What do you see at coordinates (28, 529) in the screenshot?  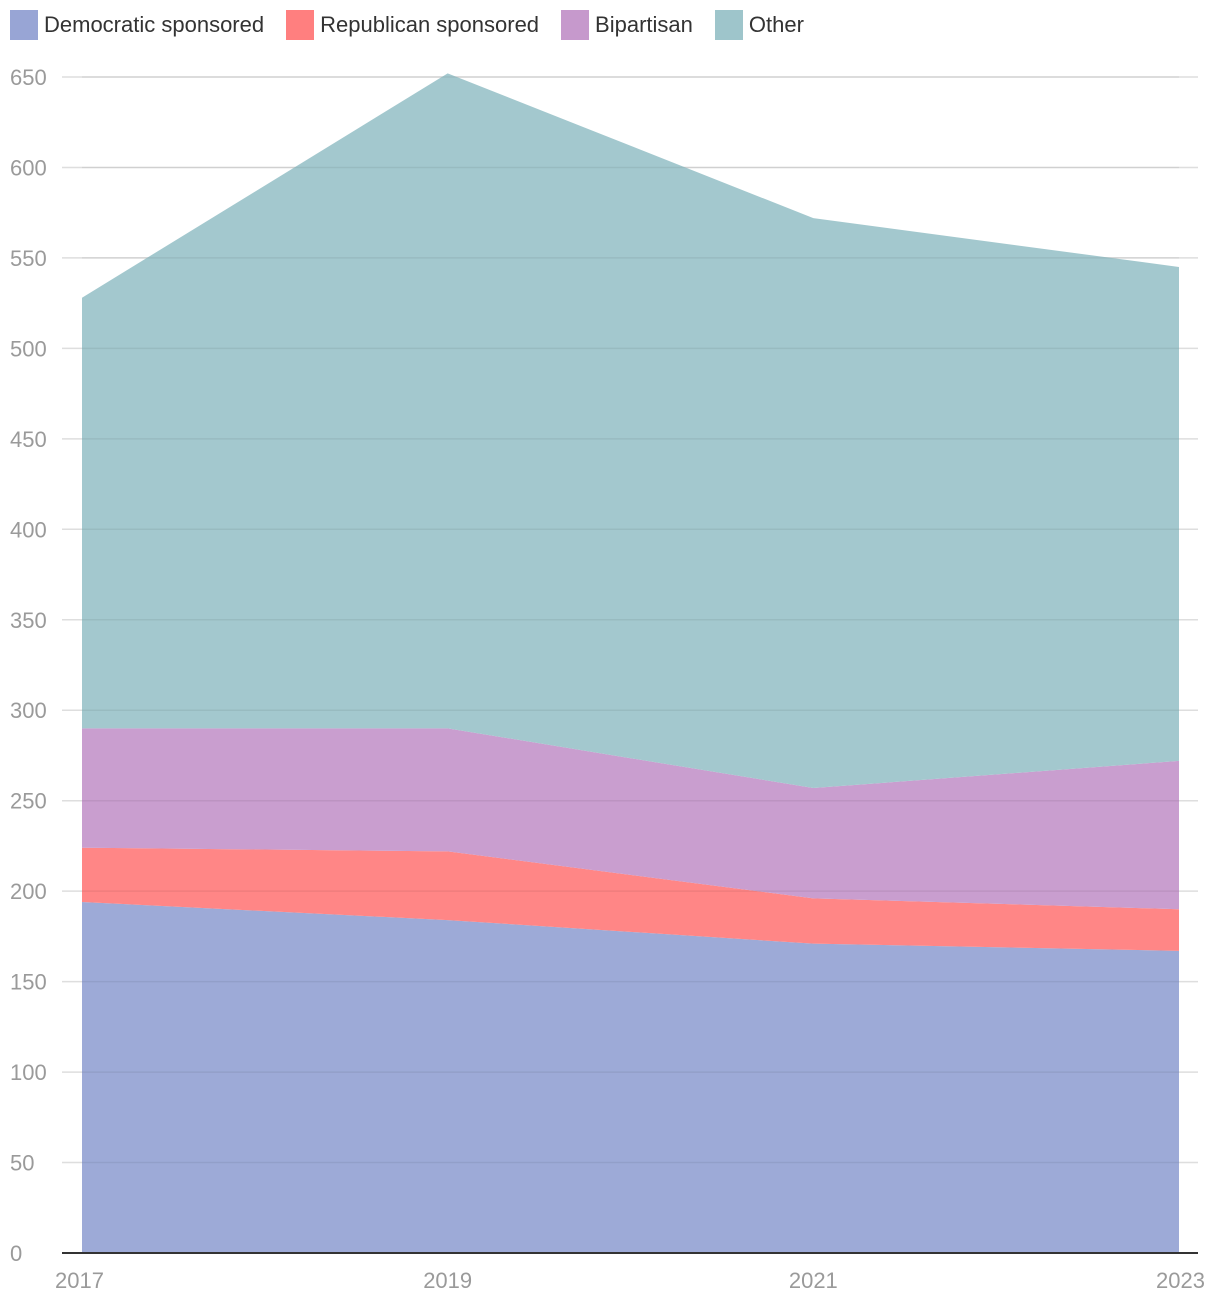 I see `y-tick-label: 400` at bounding box center [28, 529].